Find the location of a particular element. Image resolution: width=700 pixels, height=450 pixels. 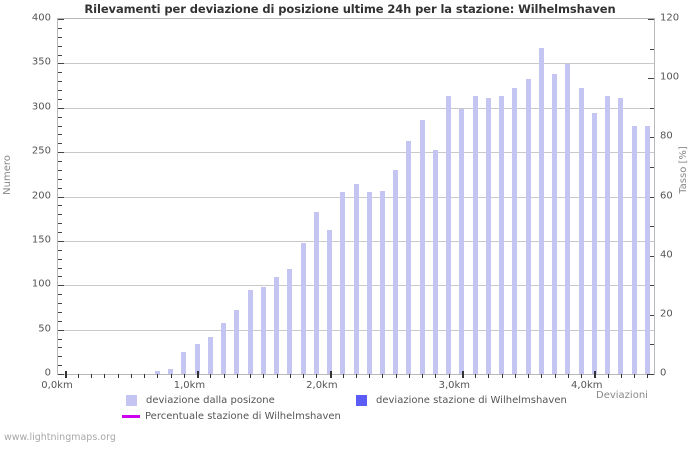

y-axis-left-label: 400 is located at coordinates (41, 18).